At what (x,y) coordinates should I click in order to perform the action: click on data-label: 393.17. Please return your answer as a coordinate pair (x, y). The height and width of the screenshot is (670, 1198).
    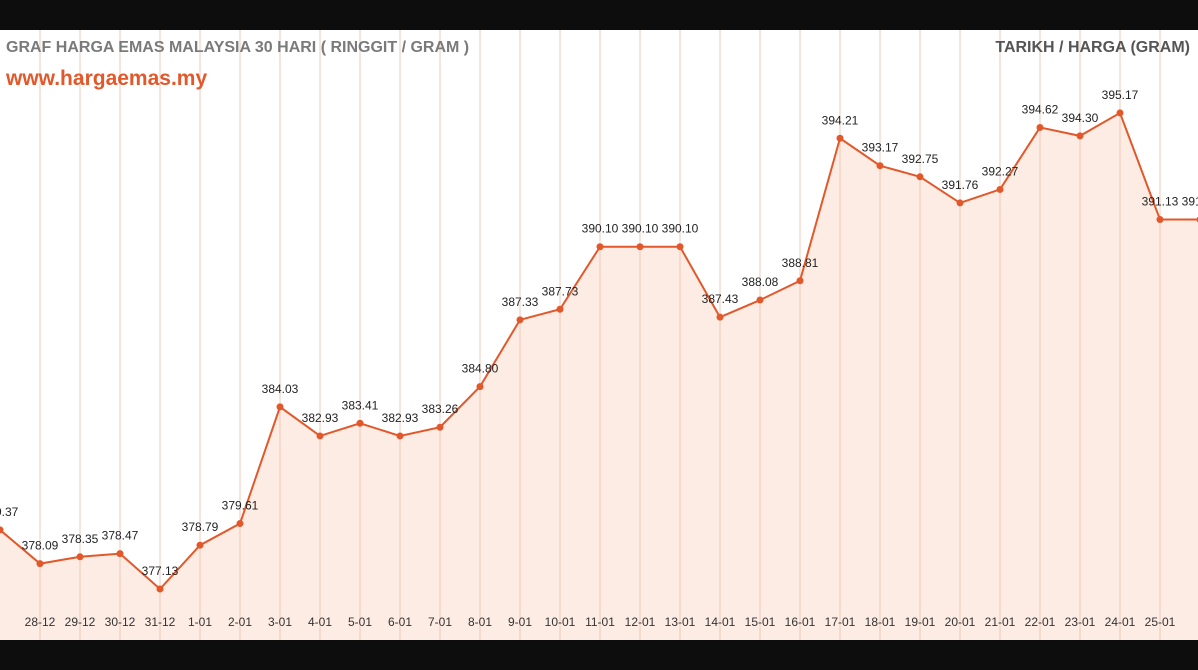
    Looking at the image, I should click on (880, 148).